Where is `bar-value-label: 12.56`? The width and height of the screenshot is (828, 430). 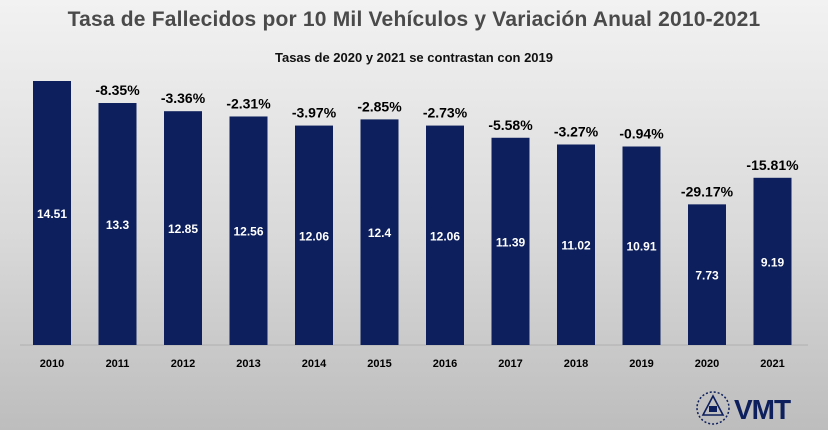
bar-value-label: 12.56 is located at coordinates (248, 232).